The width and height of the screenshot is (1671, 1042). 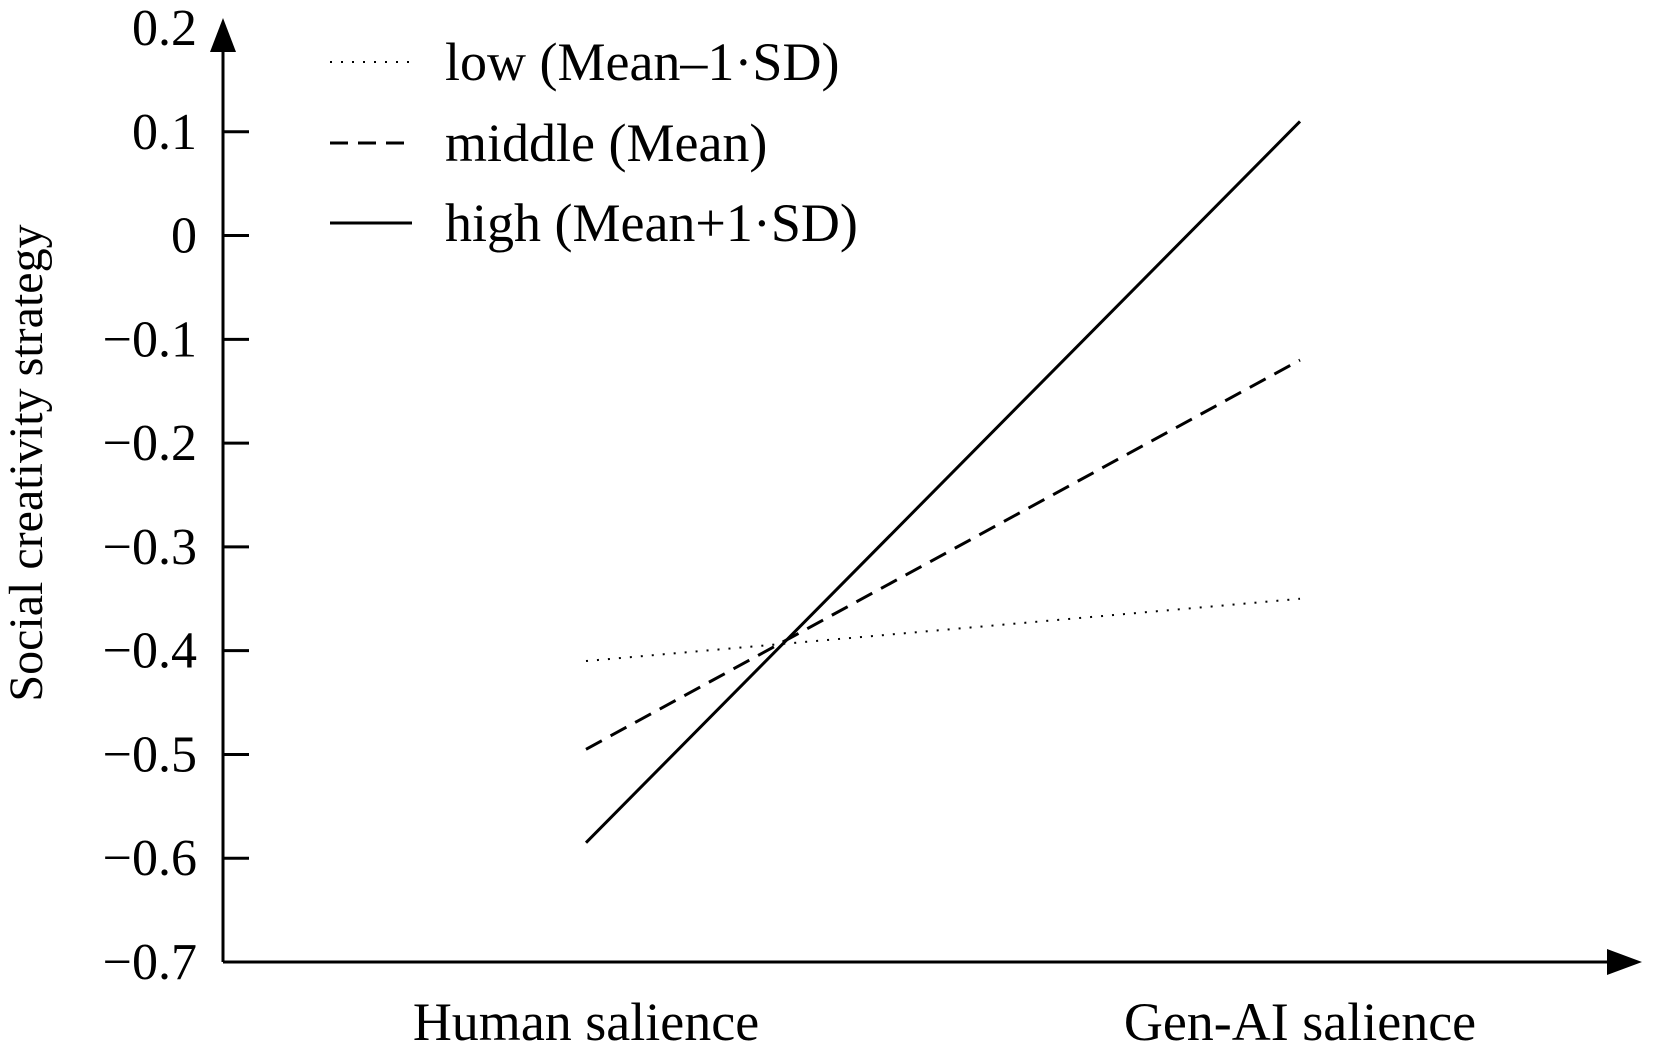 What do you see at coordinates (150, 962) in the screenshot?
I see `y-tick-label: −0.7` at bounding box center [150, 962].